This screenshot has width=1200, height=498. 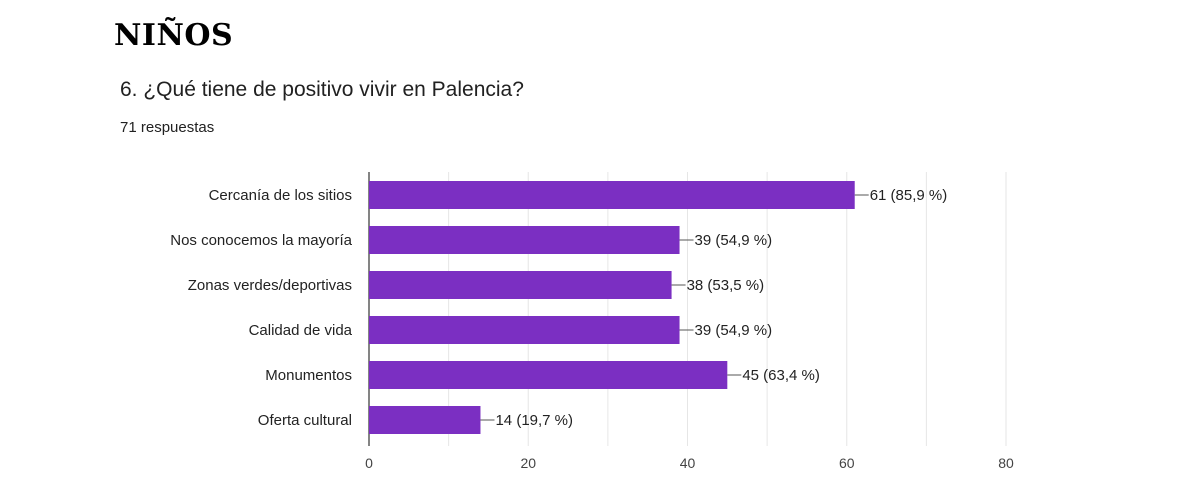 I want to click on data-label: 45 (63,4 %), so click(x=781, y=375).